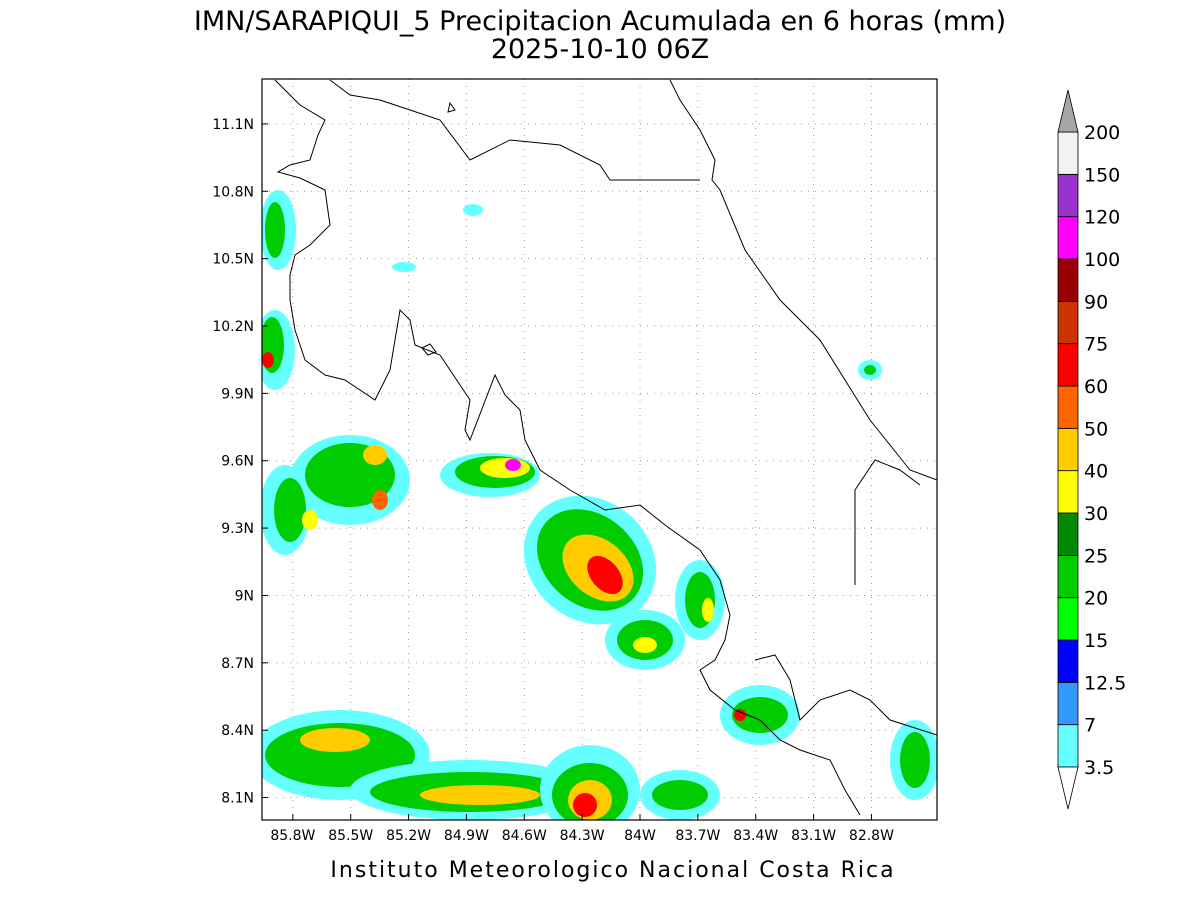  What do you see at coordinates (237, 799) in the screenshot?
I see `y-tick-label: 8.1N` at bounding box center [237, 799].